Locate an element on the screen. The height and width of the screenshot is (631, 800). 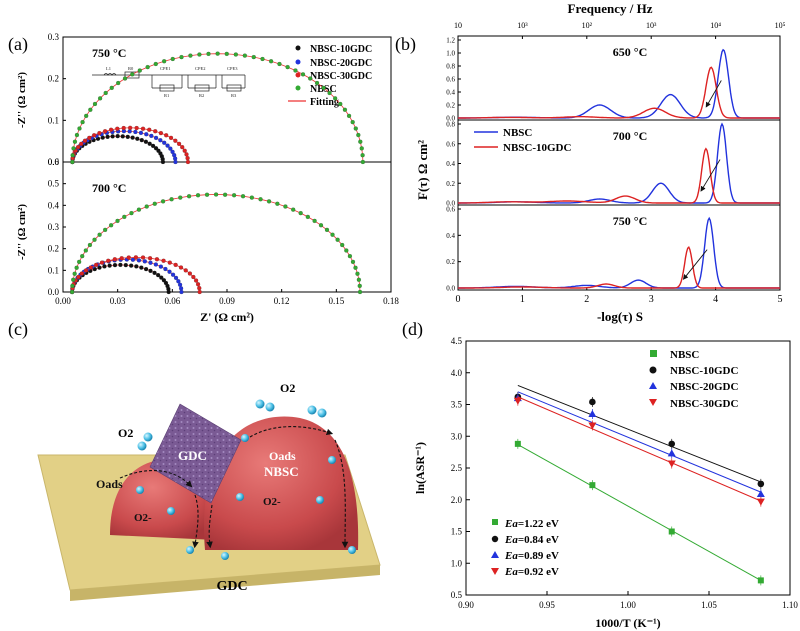
peak-shift-arrow is located at coordinates (713, 94).